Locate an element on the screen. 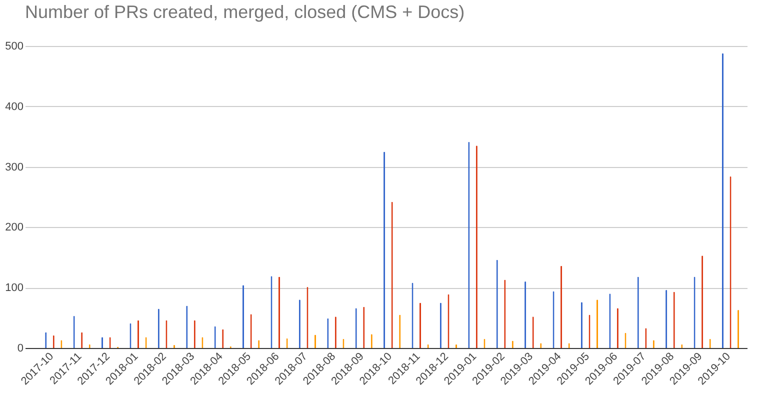  y-tick-label: 100 is located at coordinates (14, 288).